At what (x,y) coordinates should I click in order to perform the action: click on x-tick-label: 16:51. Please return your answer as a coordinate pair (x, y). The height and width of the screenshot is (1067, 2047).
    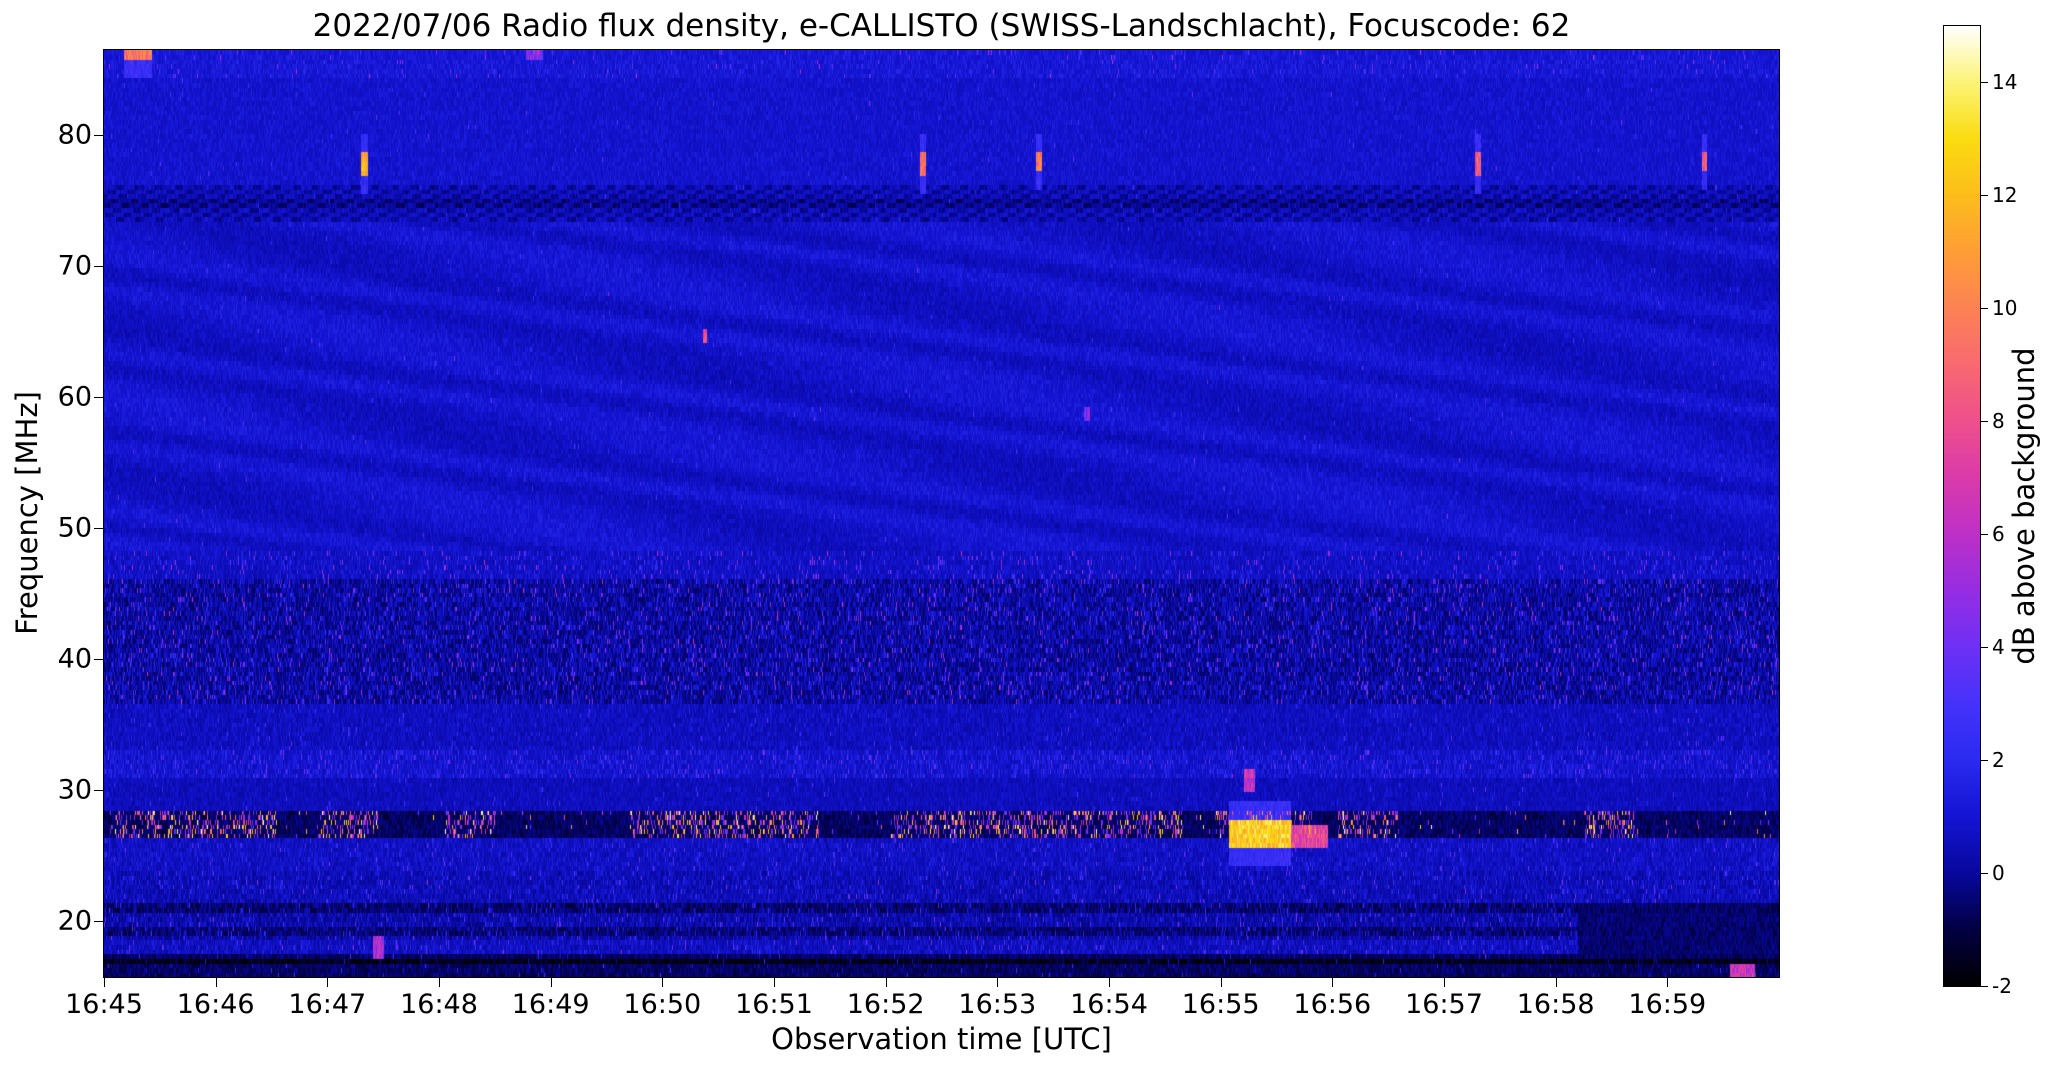
    Looking at the image, I should click on (774, 1004).